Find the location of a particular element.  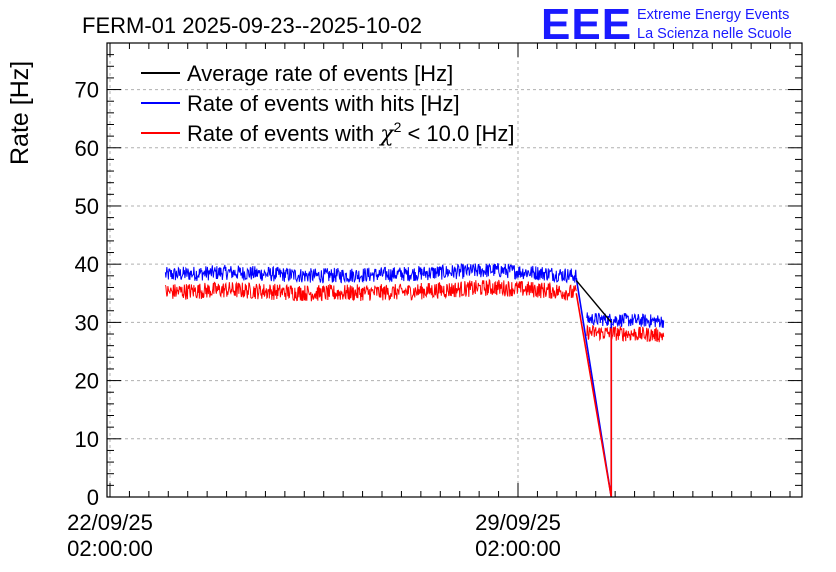

legend-label-average: Average rate of events [Hz] is located at coordinates (320, 73).